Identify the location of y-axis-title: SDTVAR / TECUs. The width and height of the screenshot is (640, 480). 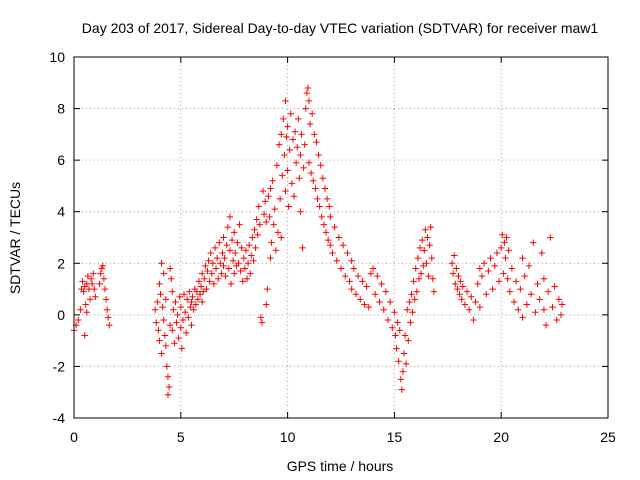
(15, 238).